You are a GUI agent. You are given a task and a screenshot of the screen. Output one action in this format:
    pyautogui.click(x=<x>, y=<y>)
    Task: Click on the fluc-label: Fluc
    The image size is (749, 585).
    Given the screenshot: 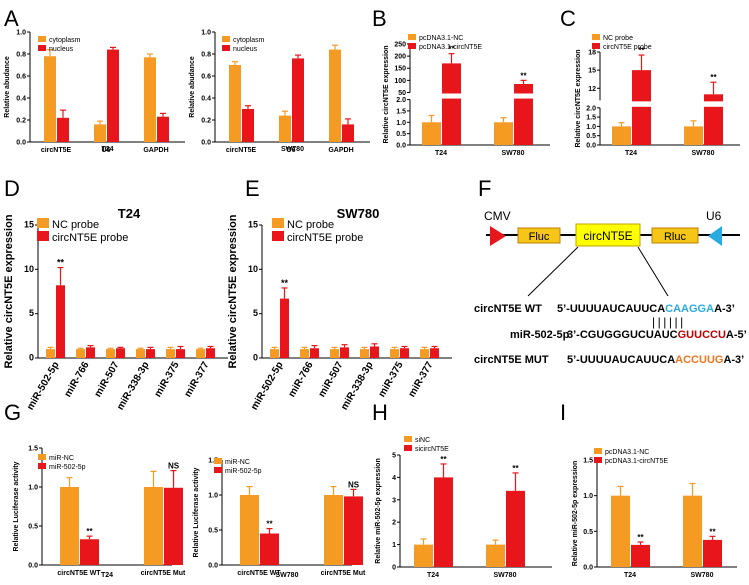 What is the action you would take?
    pyautogui.click(x=539, y=237)
    